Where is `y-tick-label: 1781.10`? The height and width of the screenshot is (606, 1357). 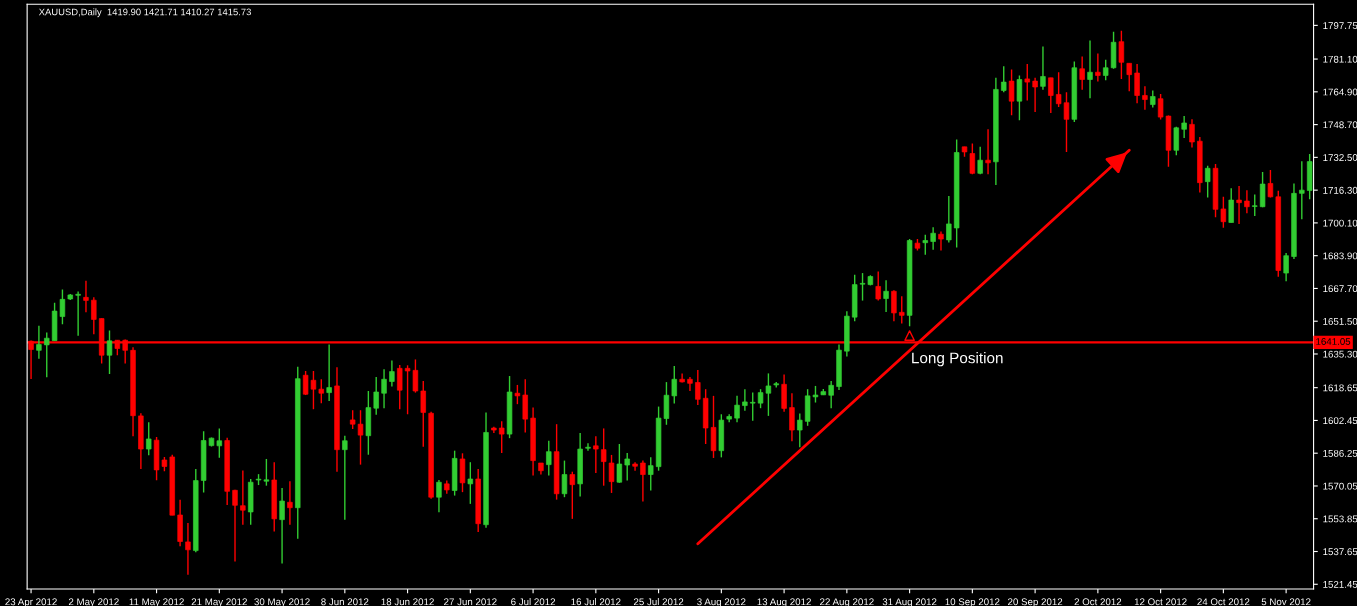
y-tick-label: 1781.10 is located at coordinates (1340, 59).